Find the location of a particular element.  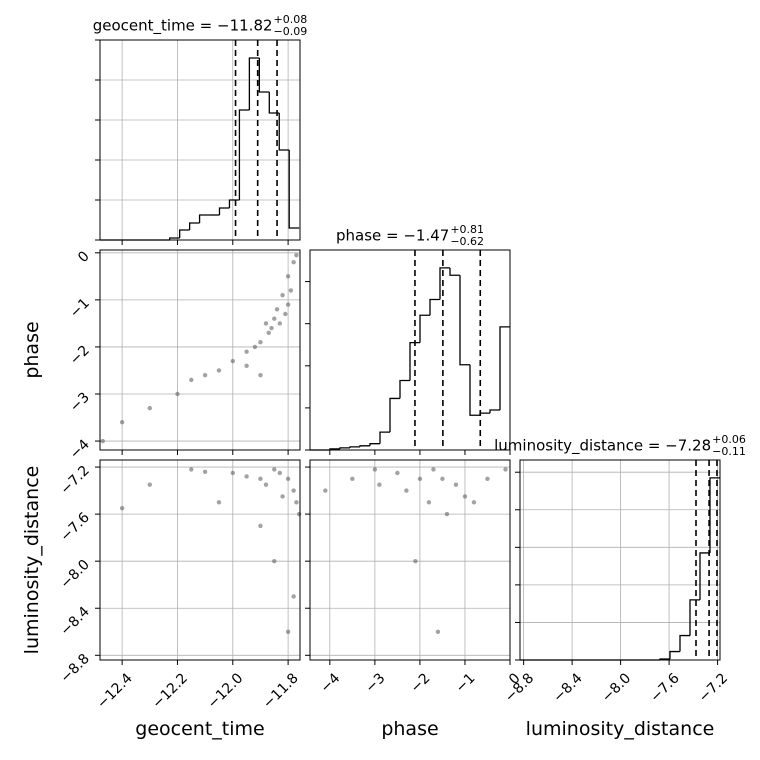

panel: phase = −1.47 +0.81−0.62 is located at coordinates (408, 339).